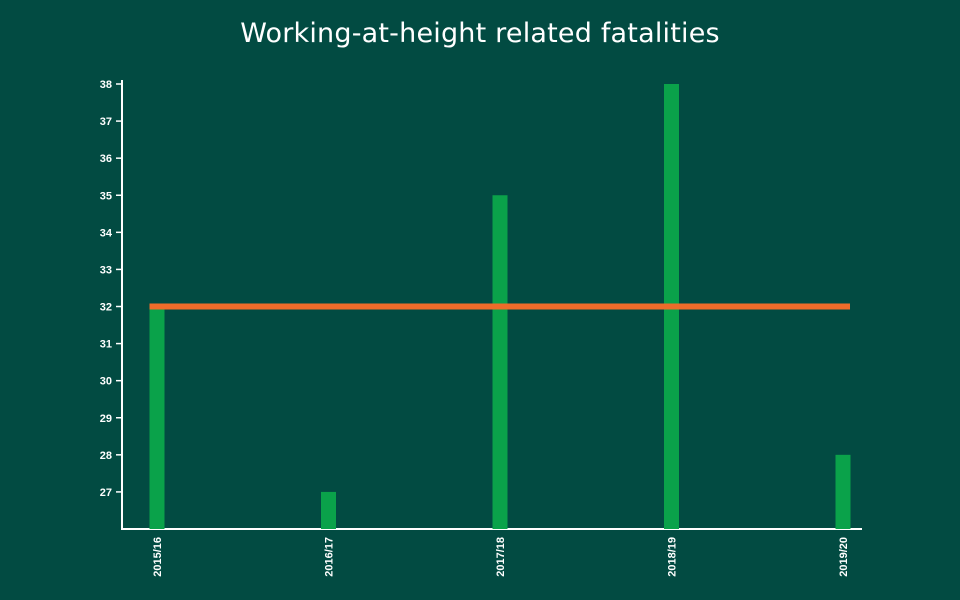  What do you see at coordinates (106, 308) in the screenshot?
I see `y-tick-label: 32` at bounding box center [106, 308].